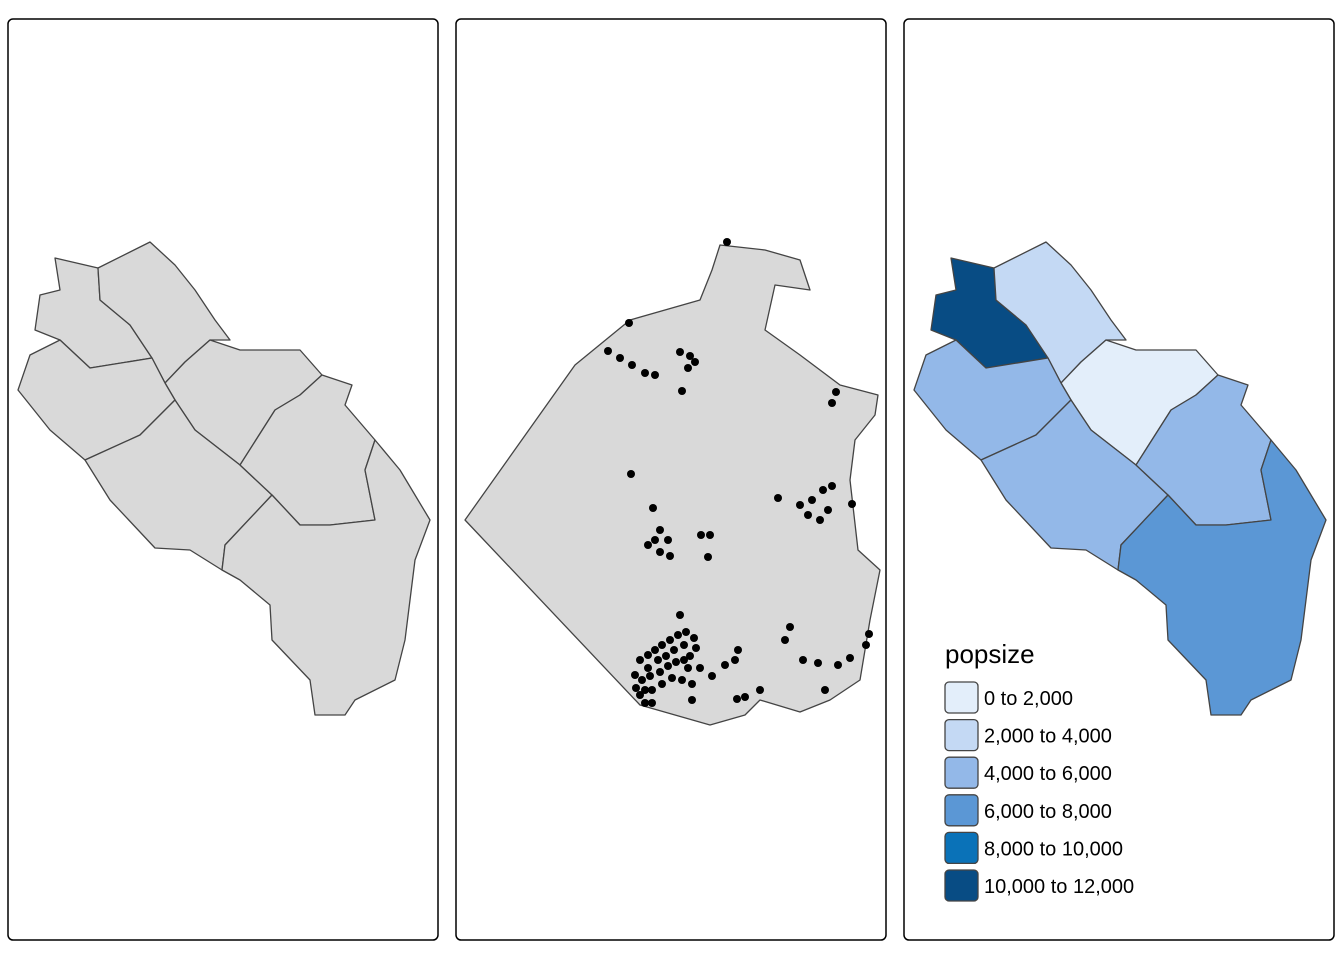  What do you see at coordinates (738, 472) in the screenshot?
I see `point-layer` at bounding box center [738, 472].